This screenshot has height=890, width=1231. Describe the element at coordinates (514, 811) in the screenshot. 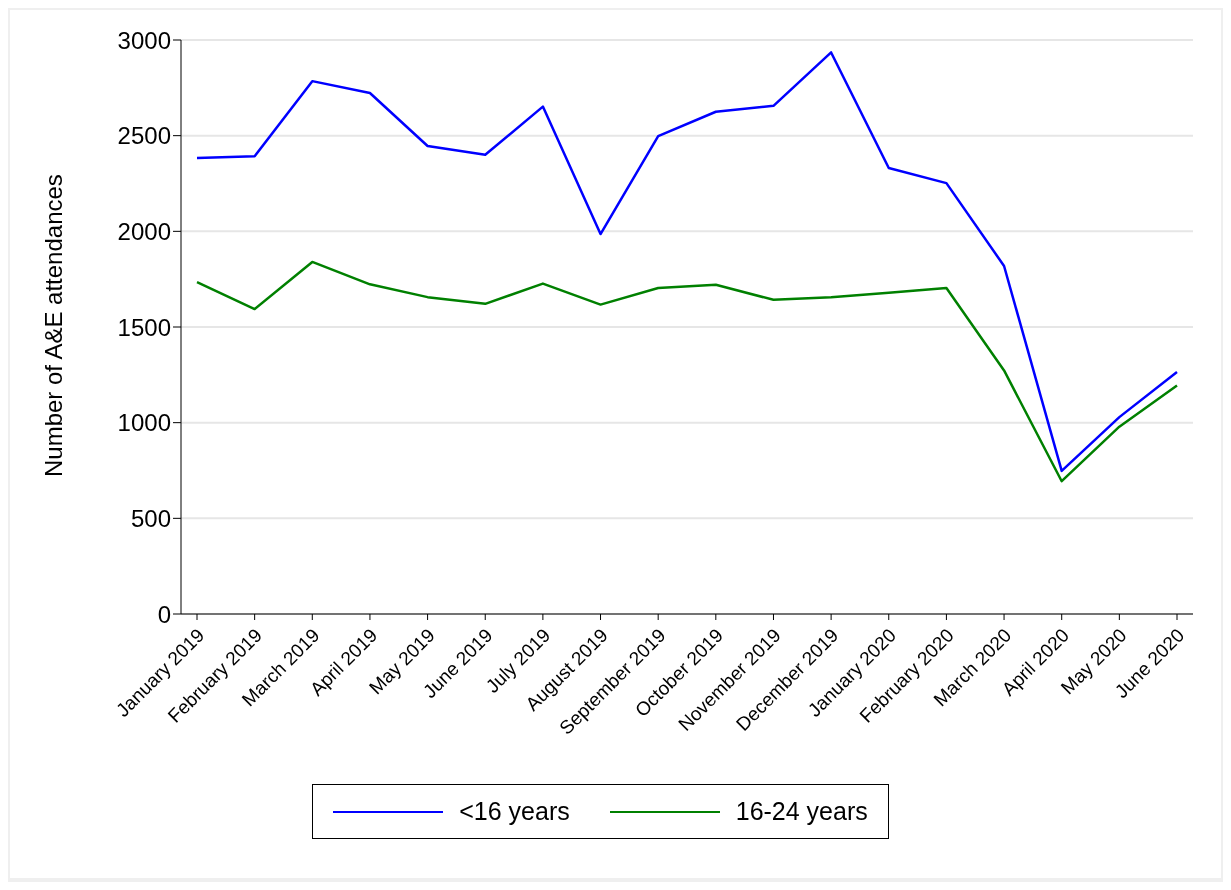

I see `legend-label: <16 years` at that location.